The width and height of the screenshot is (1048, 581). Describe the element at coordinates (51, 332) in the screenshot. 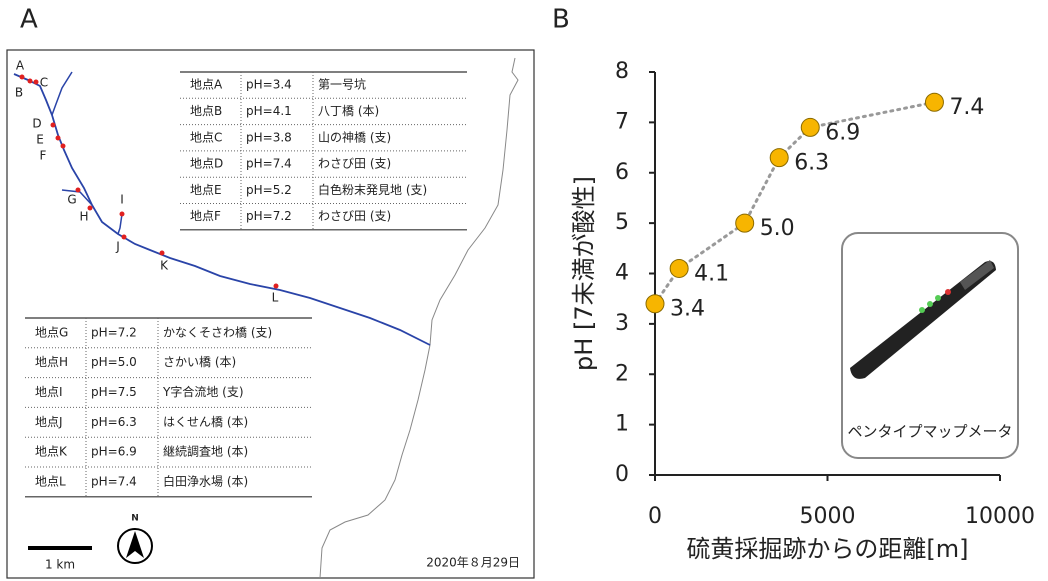

I see `table-cell: 地点G` at that location.